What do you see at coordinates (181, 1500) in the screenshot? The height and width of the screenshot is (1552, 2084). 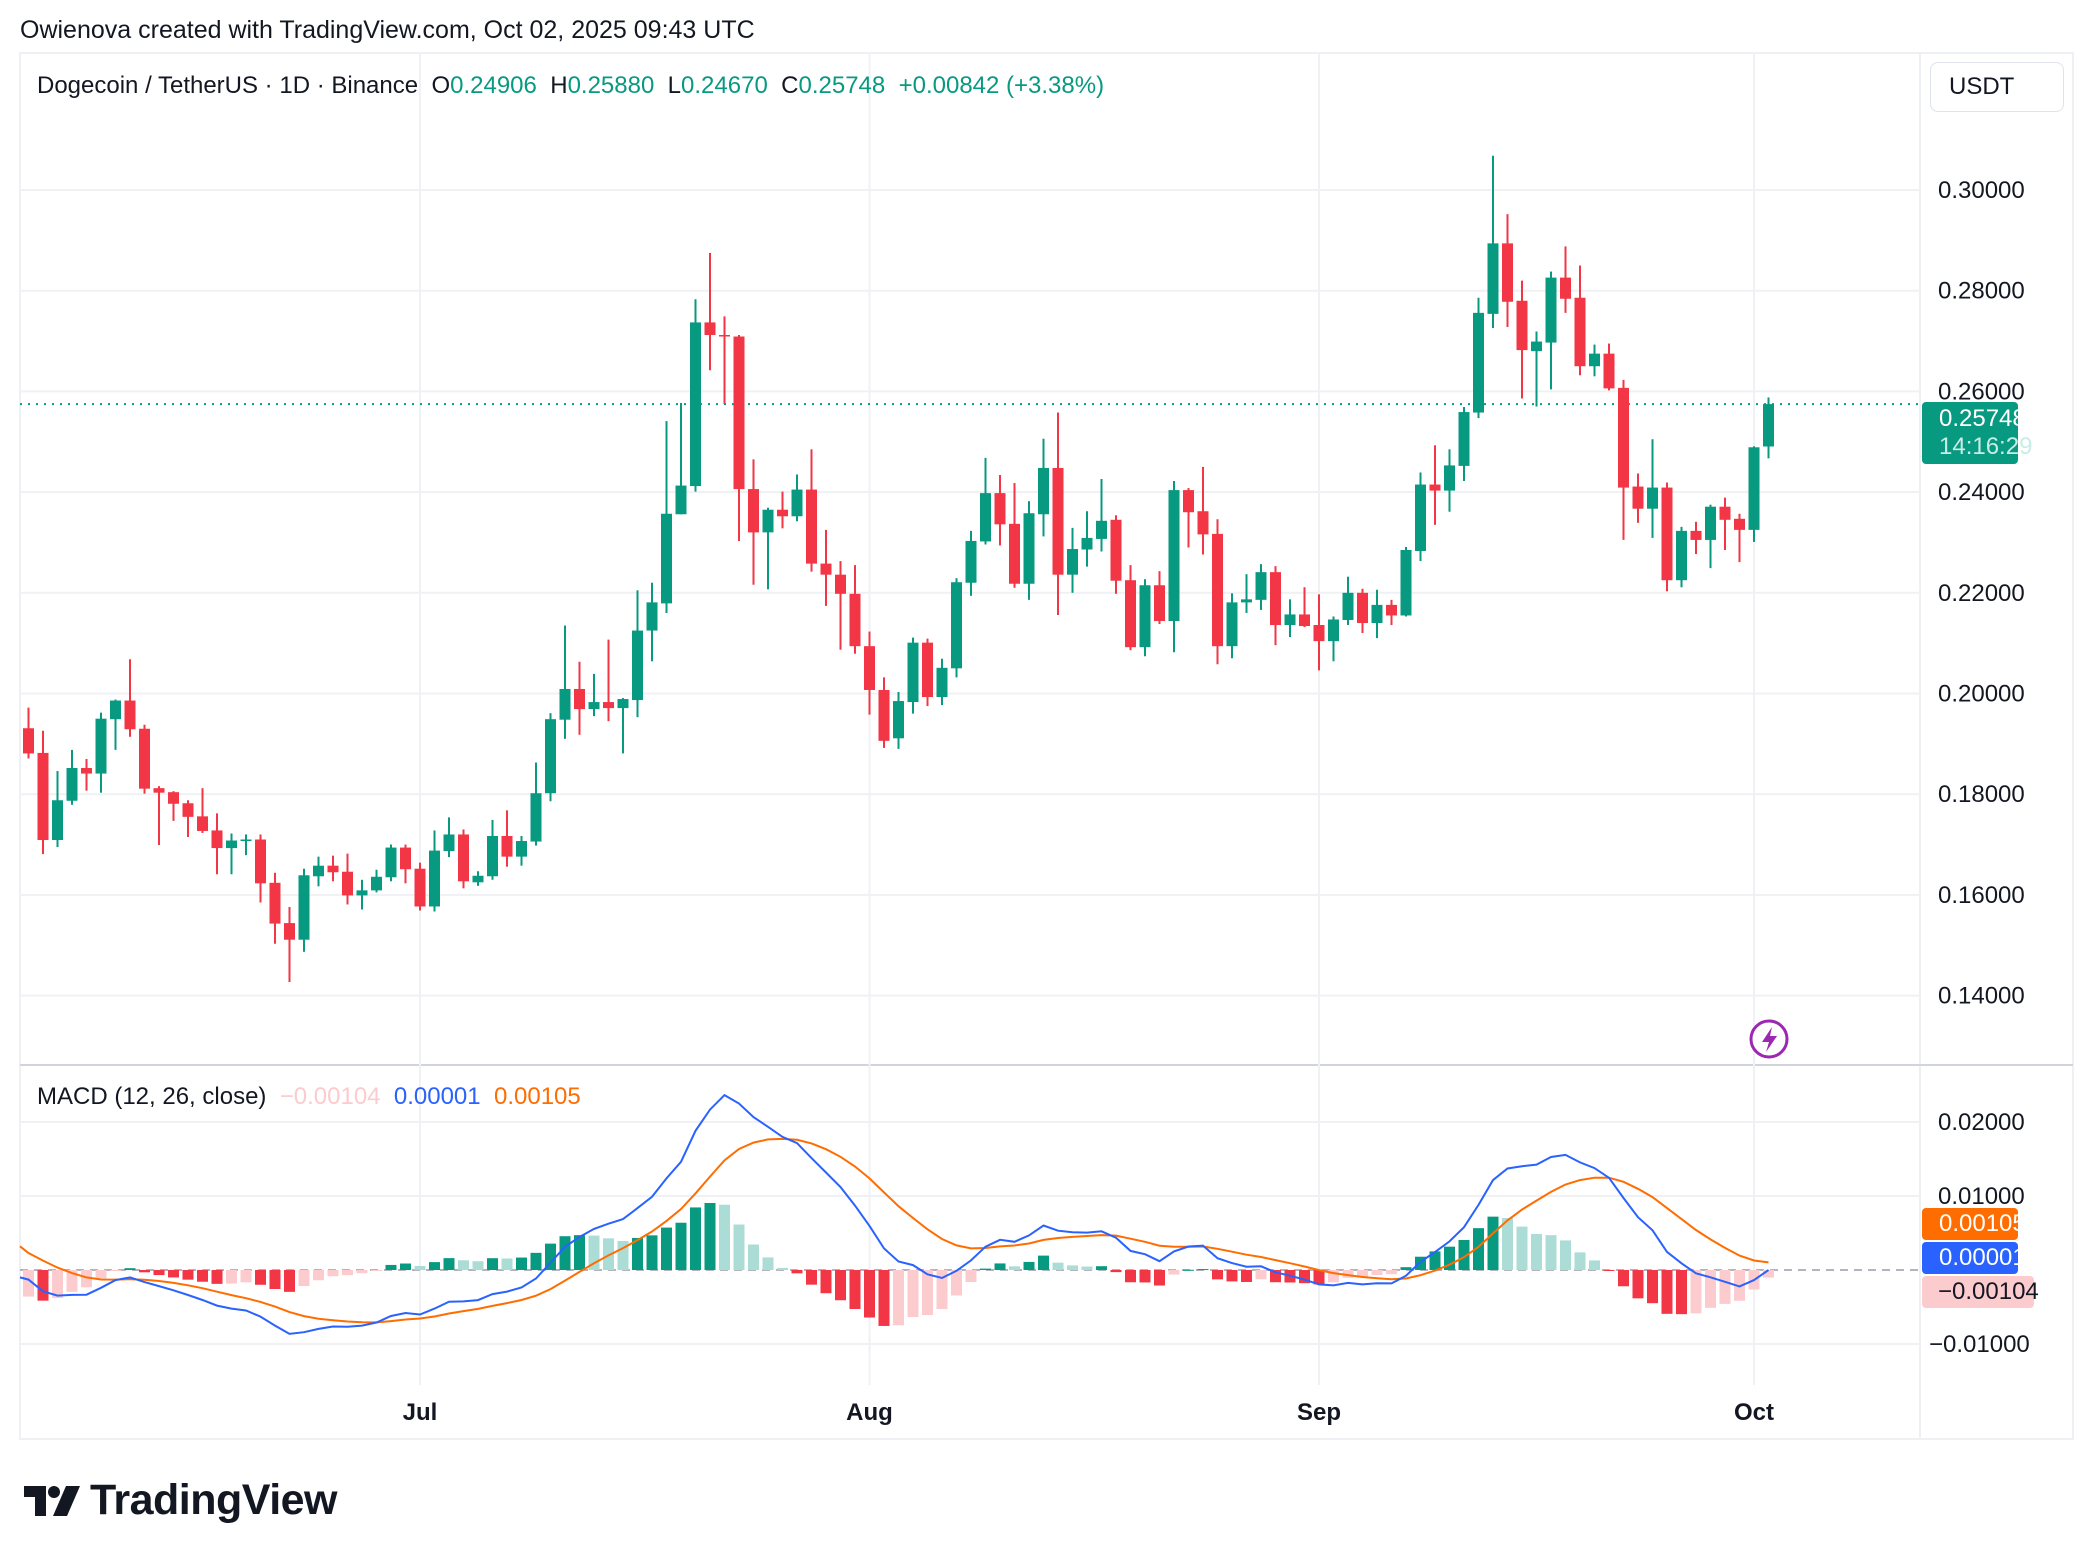 I see `tradingview-logo: TradingView` at bounding box center [181, 1500].